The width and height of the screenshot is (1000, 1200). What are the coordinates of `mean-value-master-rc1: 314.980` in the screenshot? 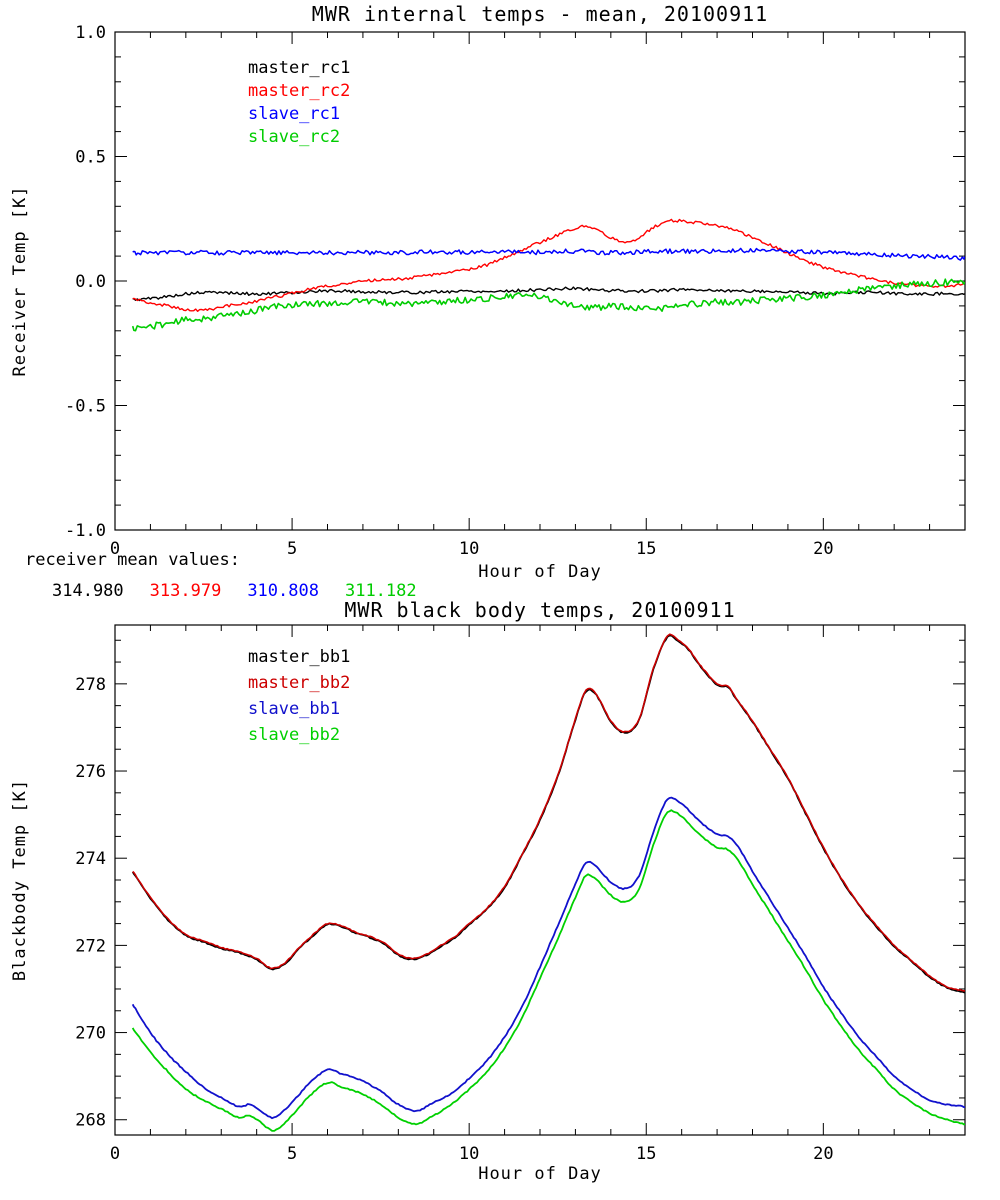 It's located at (88, 591).